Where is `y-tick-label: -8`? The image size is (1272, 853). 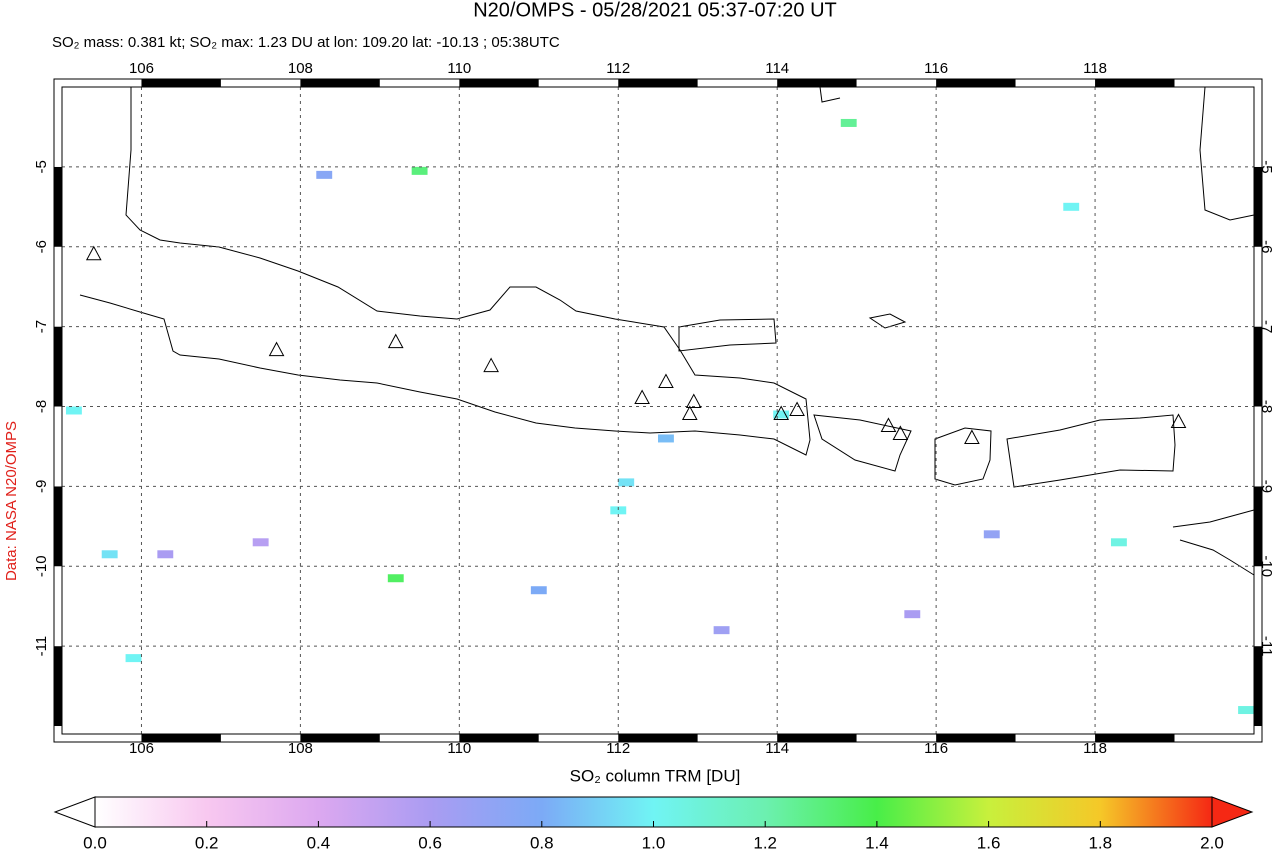
y-tick-label: -8 is located at coordinates (41, 406).